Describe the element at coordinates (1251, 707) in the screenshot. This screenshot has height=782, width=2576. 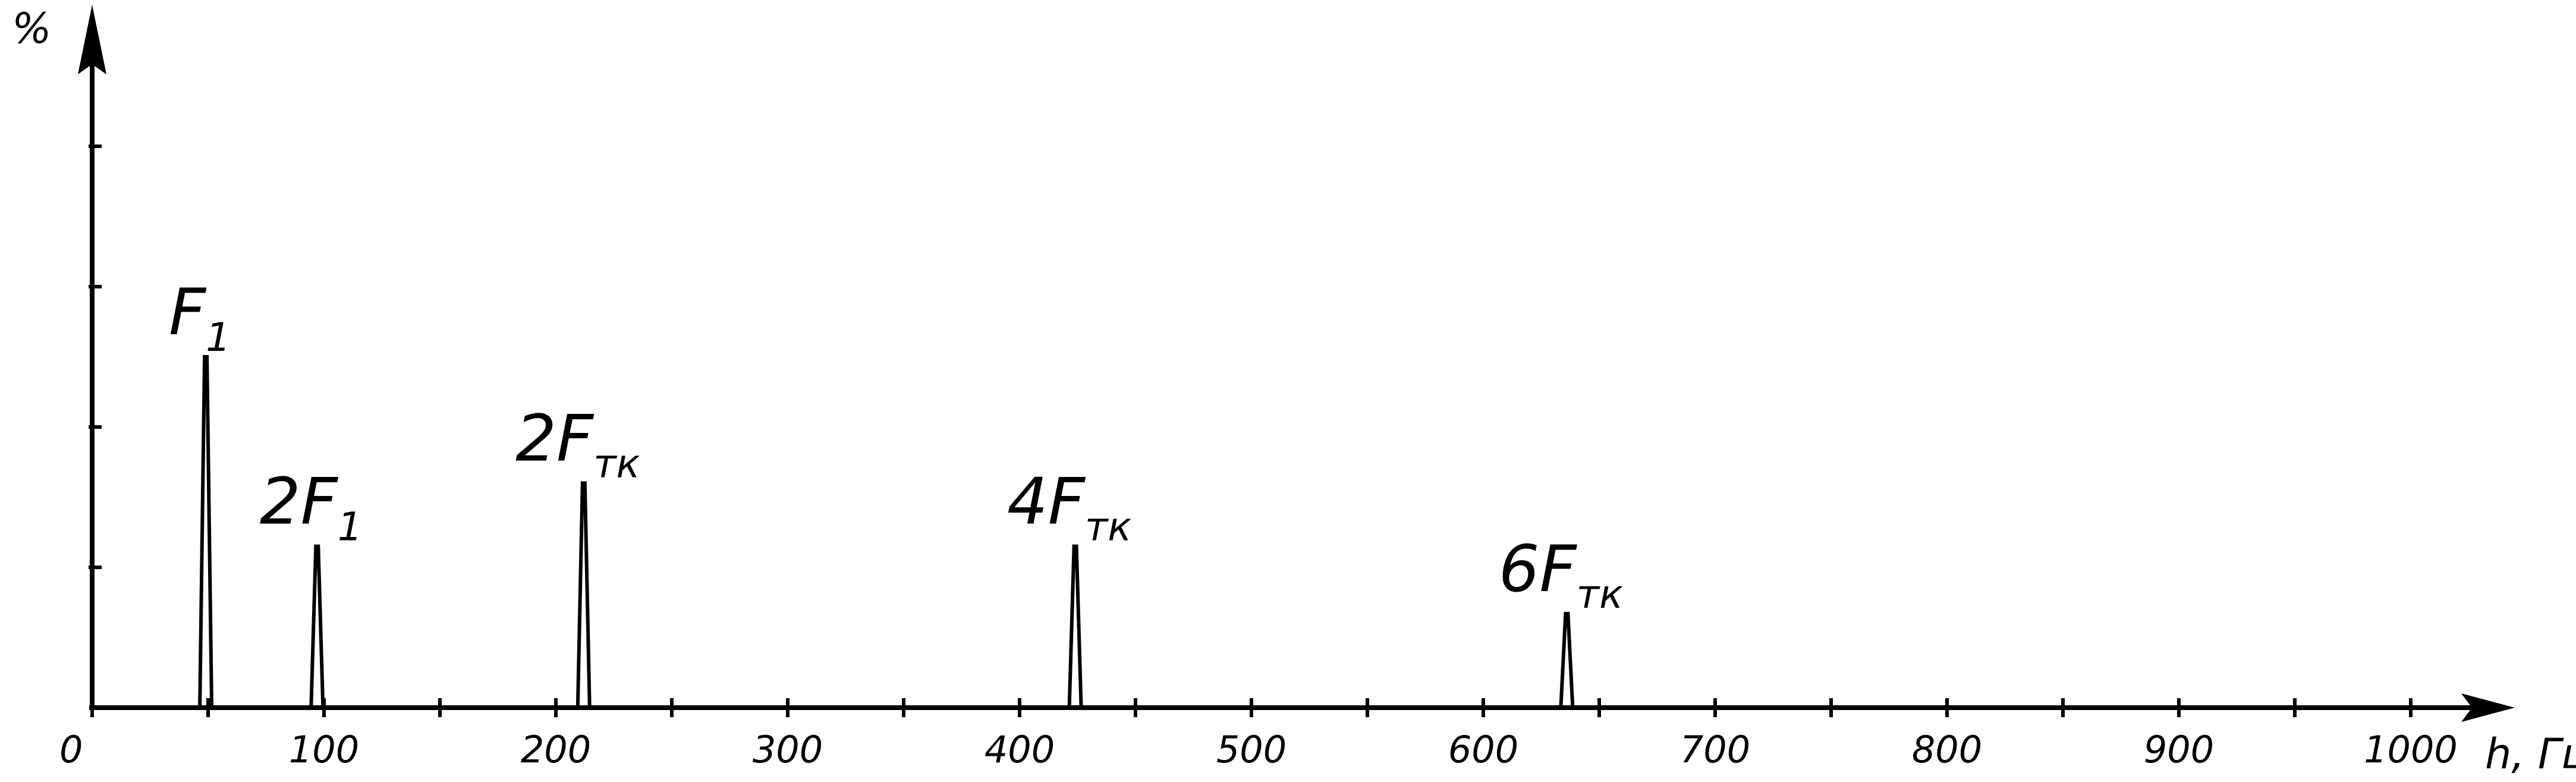
I see `x-ticks` at that location.